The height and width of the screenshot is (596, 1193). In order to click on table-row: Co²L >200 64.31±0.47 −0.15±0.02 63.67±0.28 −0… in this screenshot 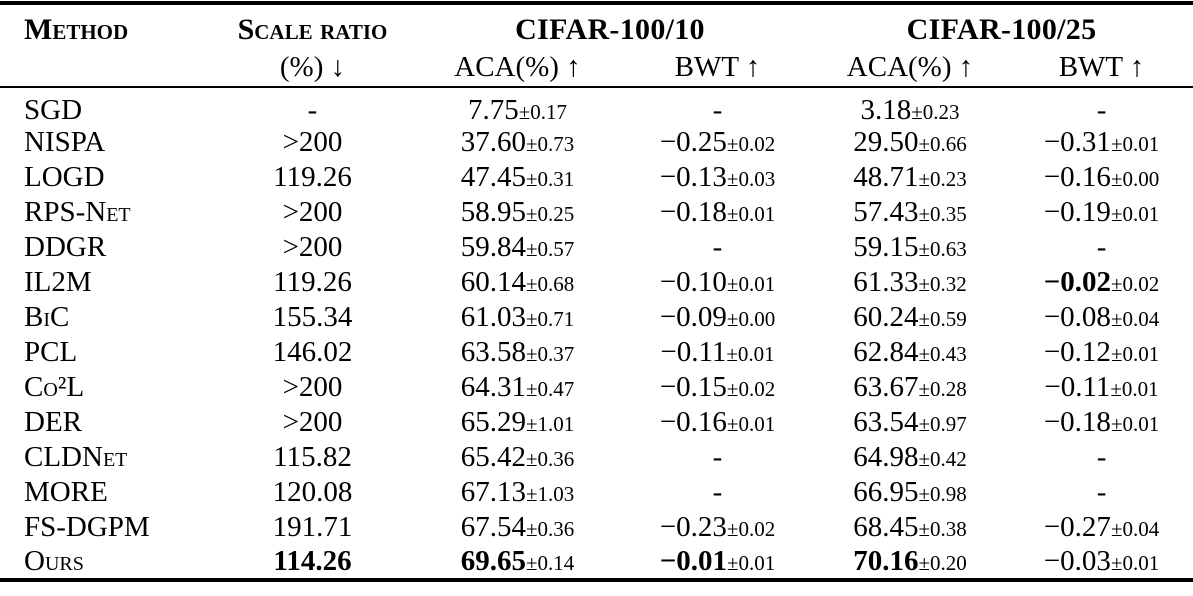, I will do `click(596, 387)`.